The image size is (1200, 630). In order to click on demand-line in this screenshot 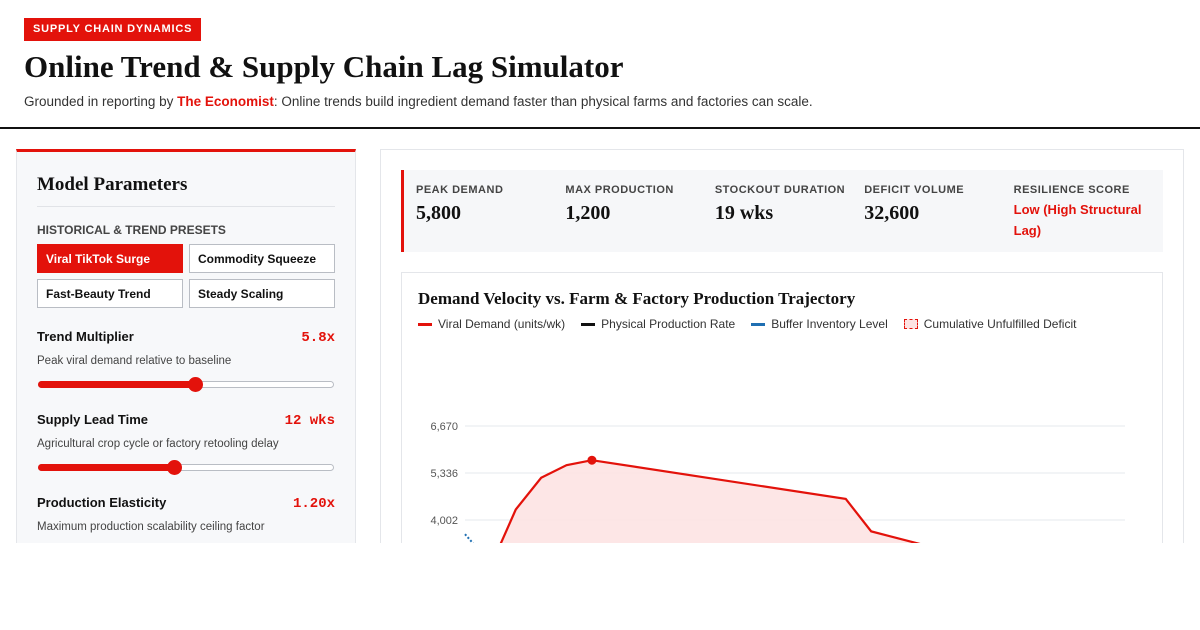, I will do `click(710, 501)`.